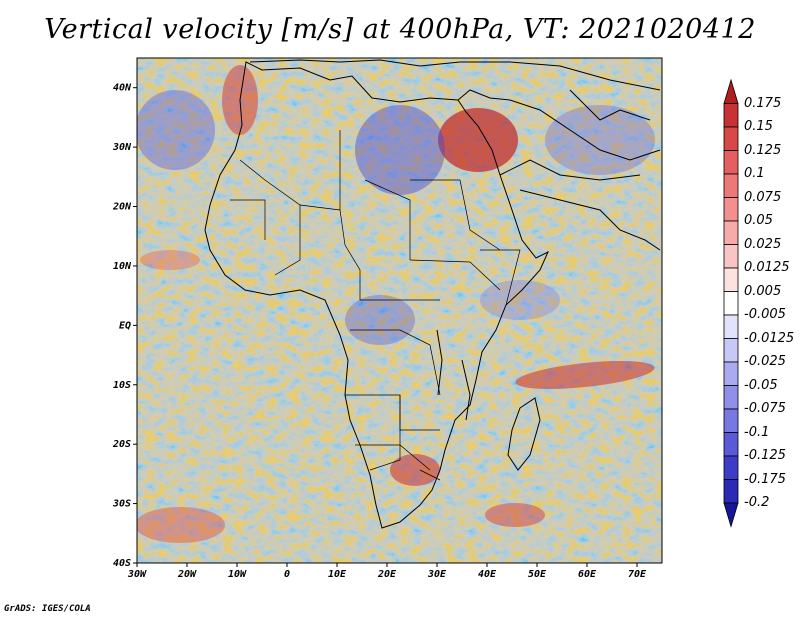  I want to click on colorbar-label: -0.2, so click(757, 502).